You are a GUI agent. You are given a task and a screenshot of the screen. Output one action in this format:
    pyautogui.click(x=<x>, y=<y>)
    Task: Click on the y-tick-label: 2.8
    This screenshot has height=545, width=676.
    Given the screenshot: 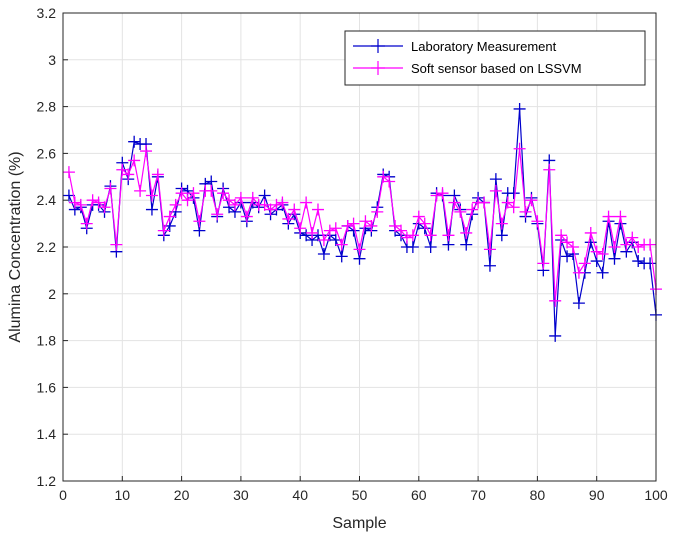 What is the action you would take?
    pyautogui.click(x=47, y=107)
    